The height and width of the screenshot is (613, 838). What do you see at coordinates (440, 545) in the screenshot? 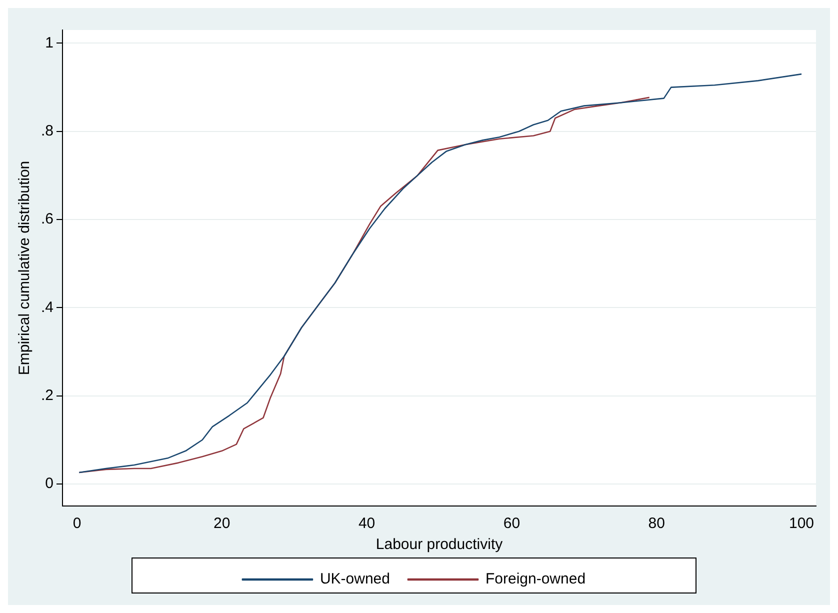
I see `x-axis-title: Labour productivity` at bounding box center [440, 545].